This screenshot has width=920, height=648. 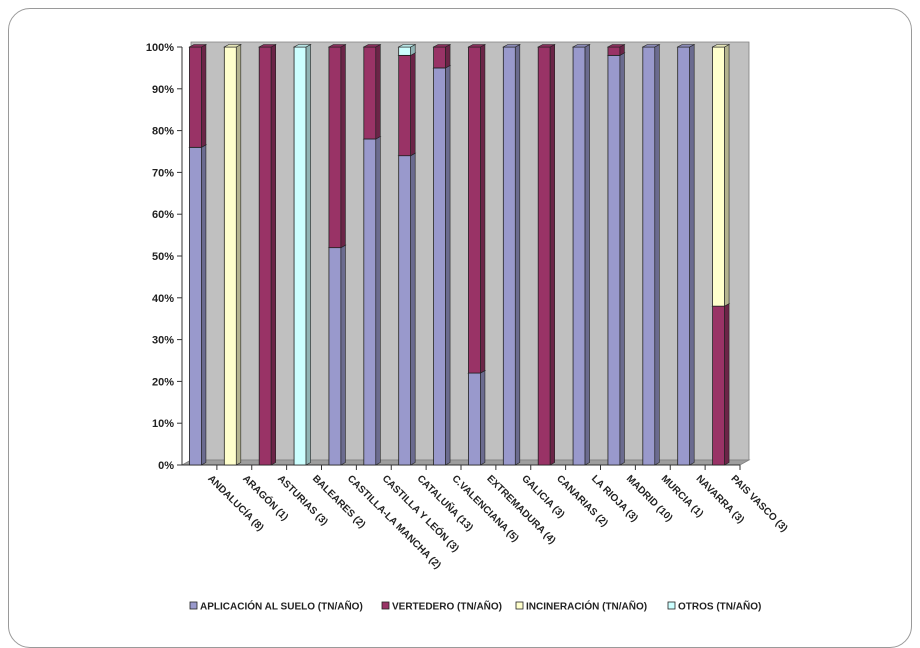 I want to click on legend-label: INCINERACIÓN (TN/AÑO), so click(x=586, y=606).